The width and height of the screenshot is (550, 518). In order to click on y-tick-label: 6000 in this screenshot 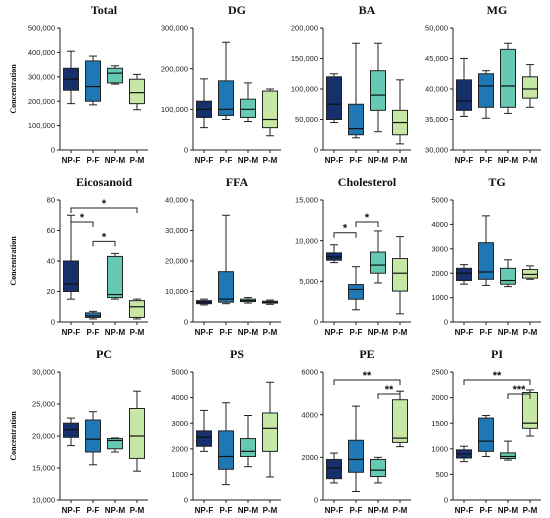, I will do `click(309, 372)`.